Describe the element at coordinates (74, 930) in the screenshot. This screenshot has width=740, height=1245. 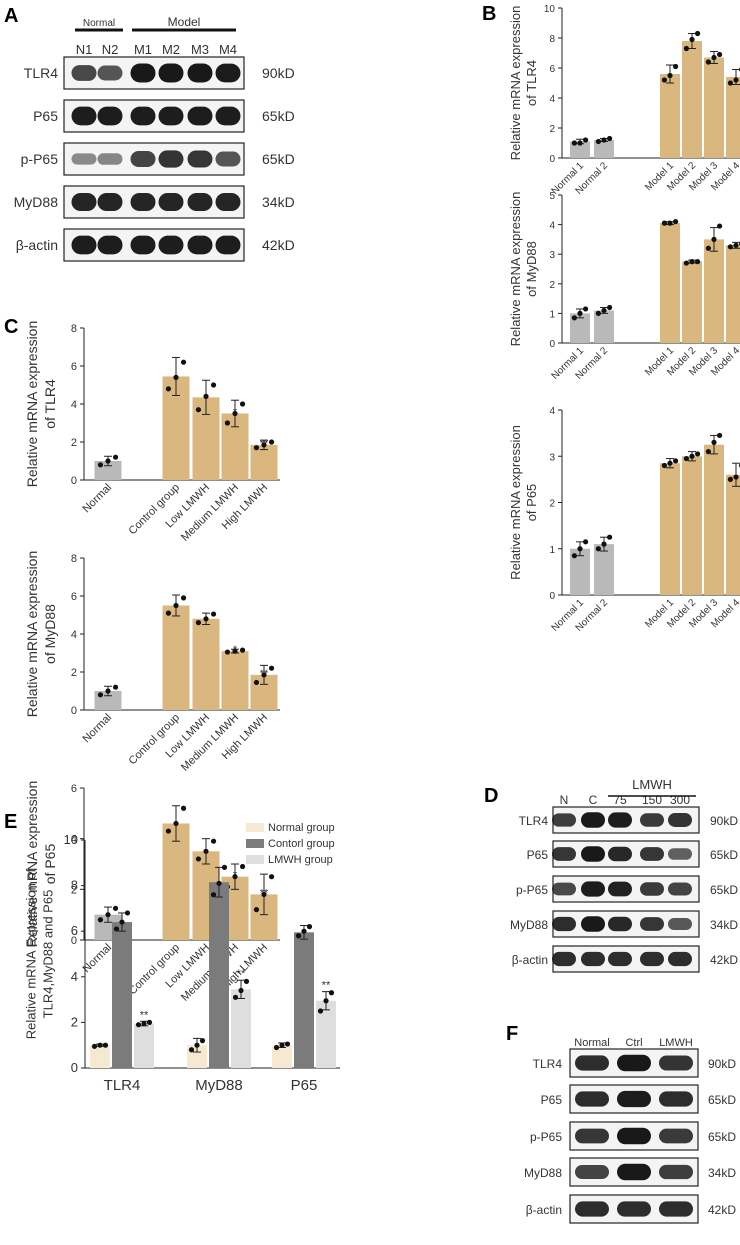
I see `y-tick-label: 6` at that location.